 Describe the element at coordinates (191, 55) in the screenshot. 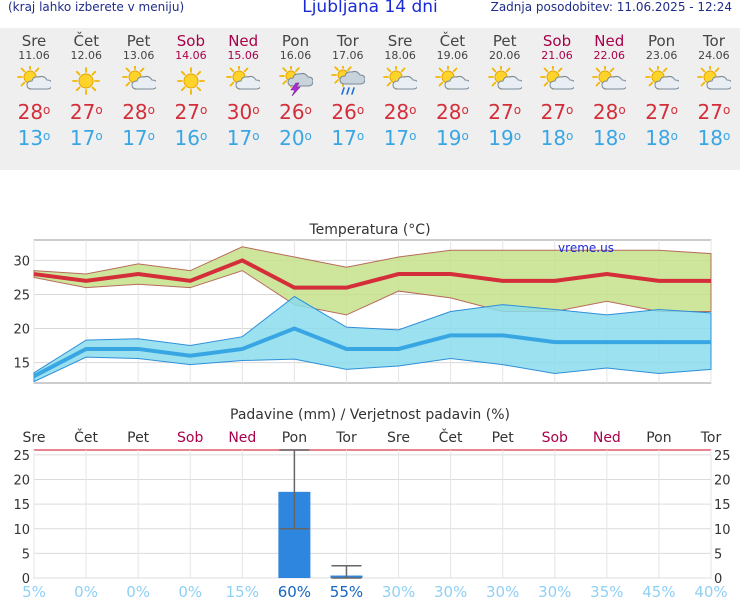

I see `day-date: 14.06` at that location.